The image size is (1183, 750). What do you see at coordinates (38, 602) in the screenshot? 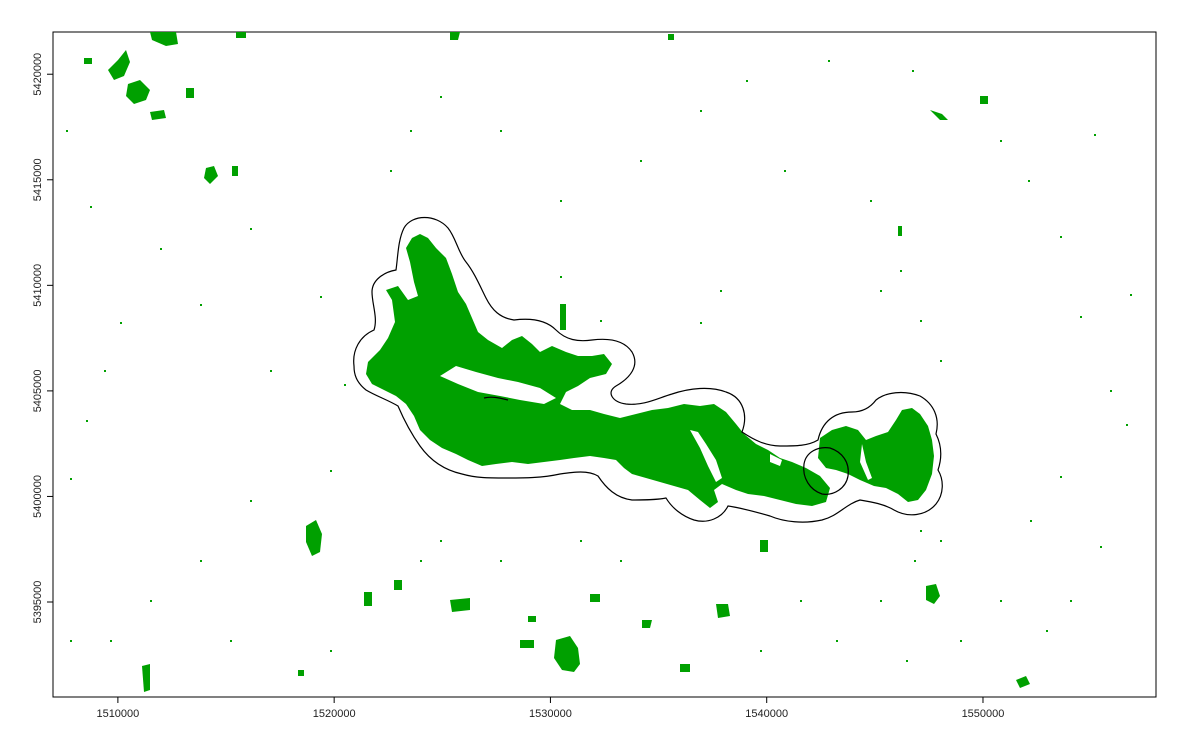
I see `y-tick-label: 5395000` at bounding box center [38, 602].